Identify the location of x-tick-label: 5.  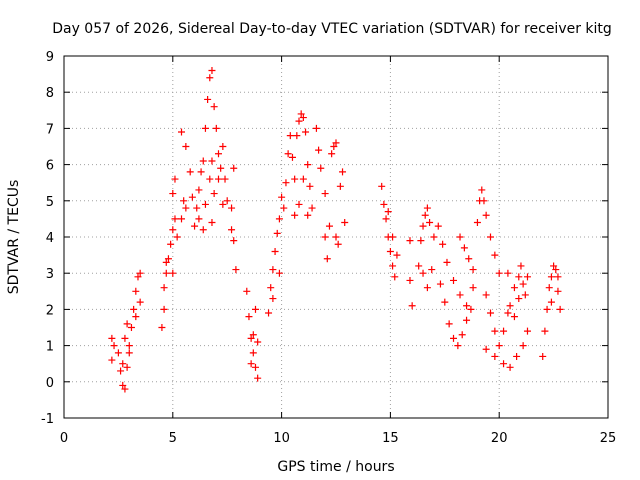
(173, 438).